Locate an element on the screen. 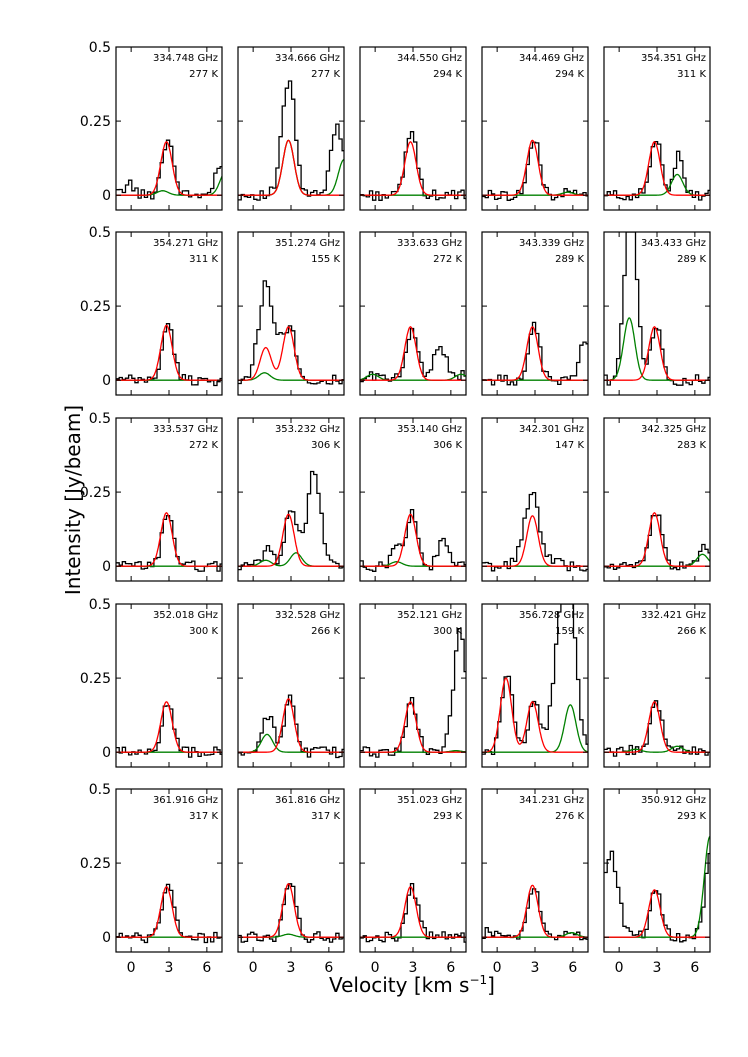 The image size is (748, 1057). spectrum-panel: 353.140 GHz 306 K is located at coordinates (413, 499).